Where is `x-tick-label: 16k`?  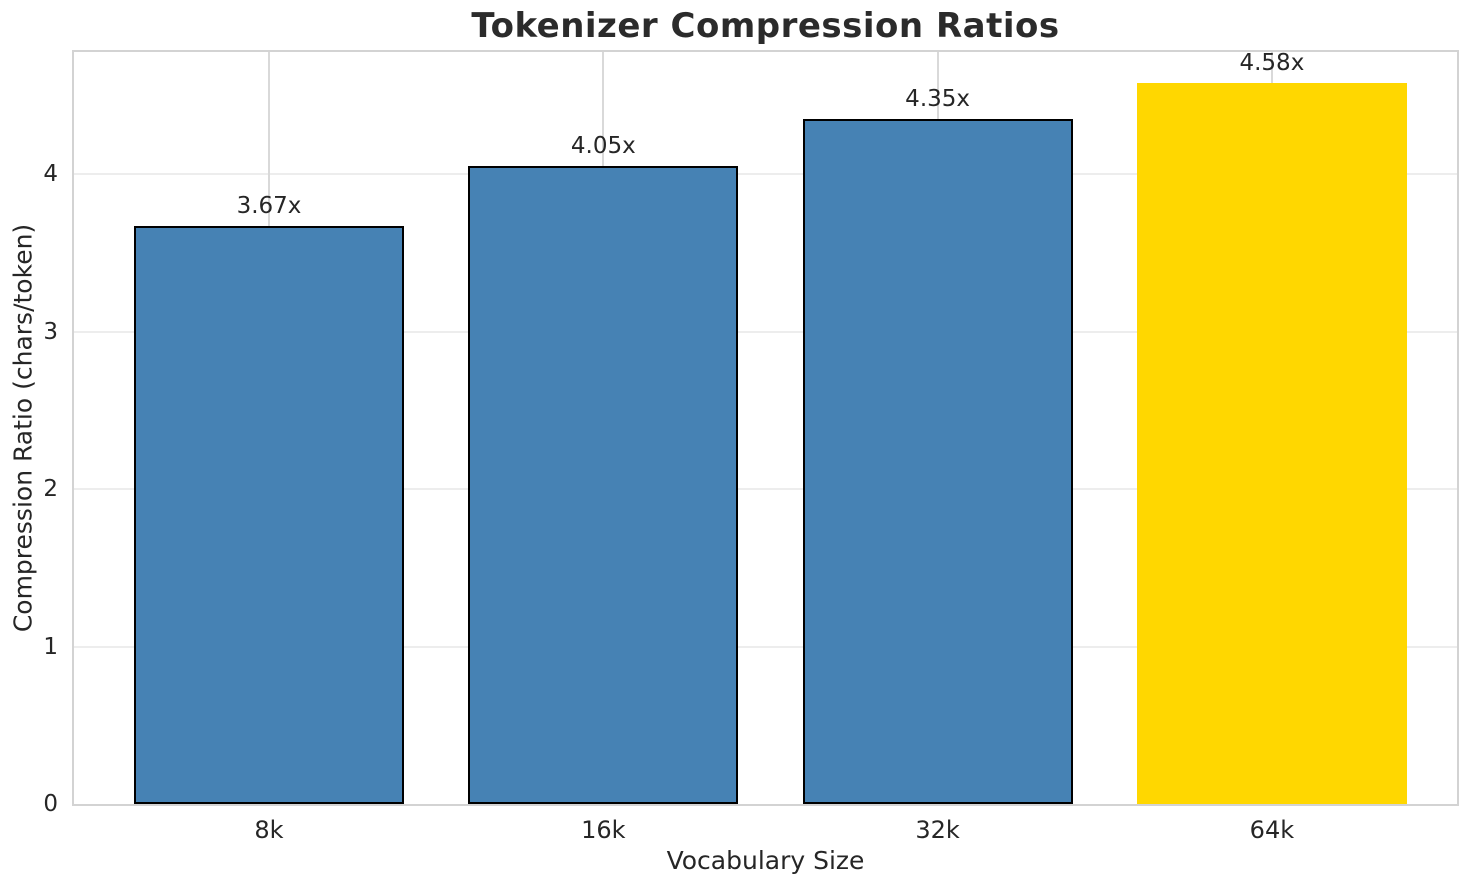 x-tick-label: 16k is located at coordinates (603, 830).